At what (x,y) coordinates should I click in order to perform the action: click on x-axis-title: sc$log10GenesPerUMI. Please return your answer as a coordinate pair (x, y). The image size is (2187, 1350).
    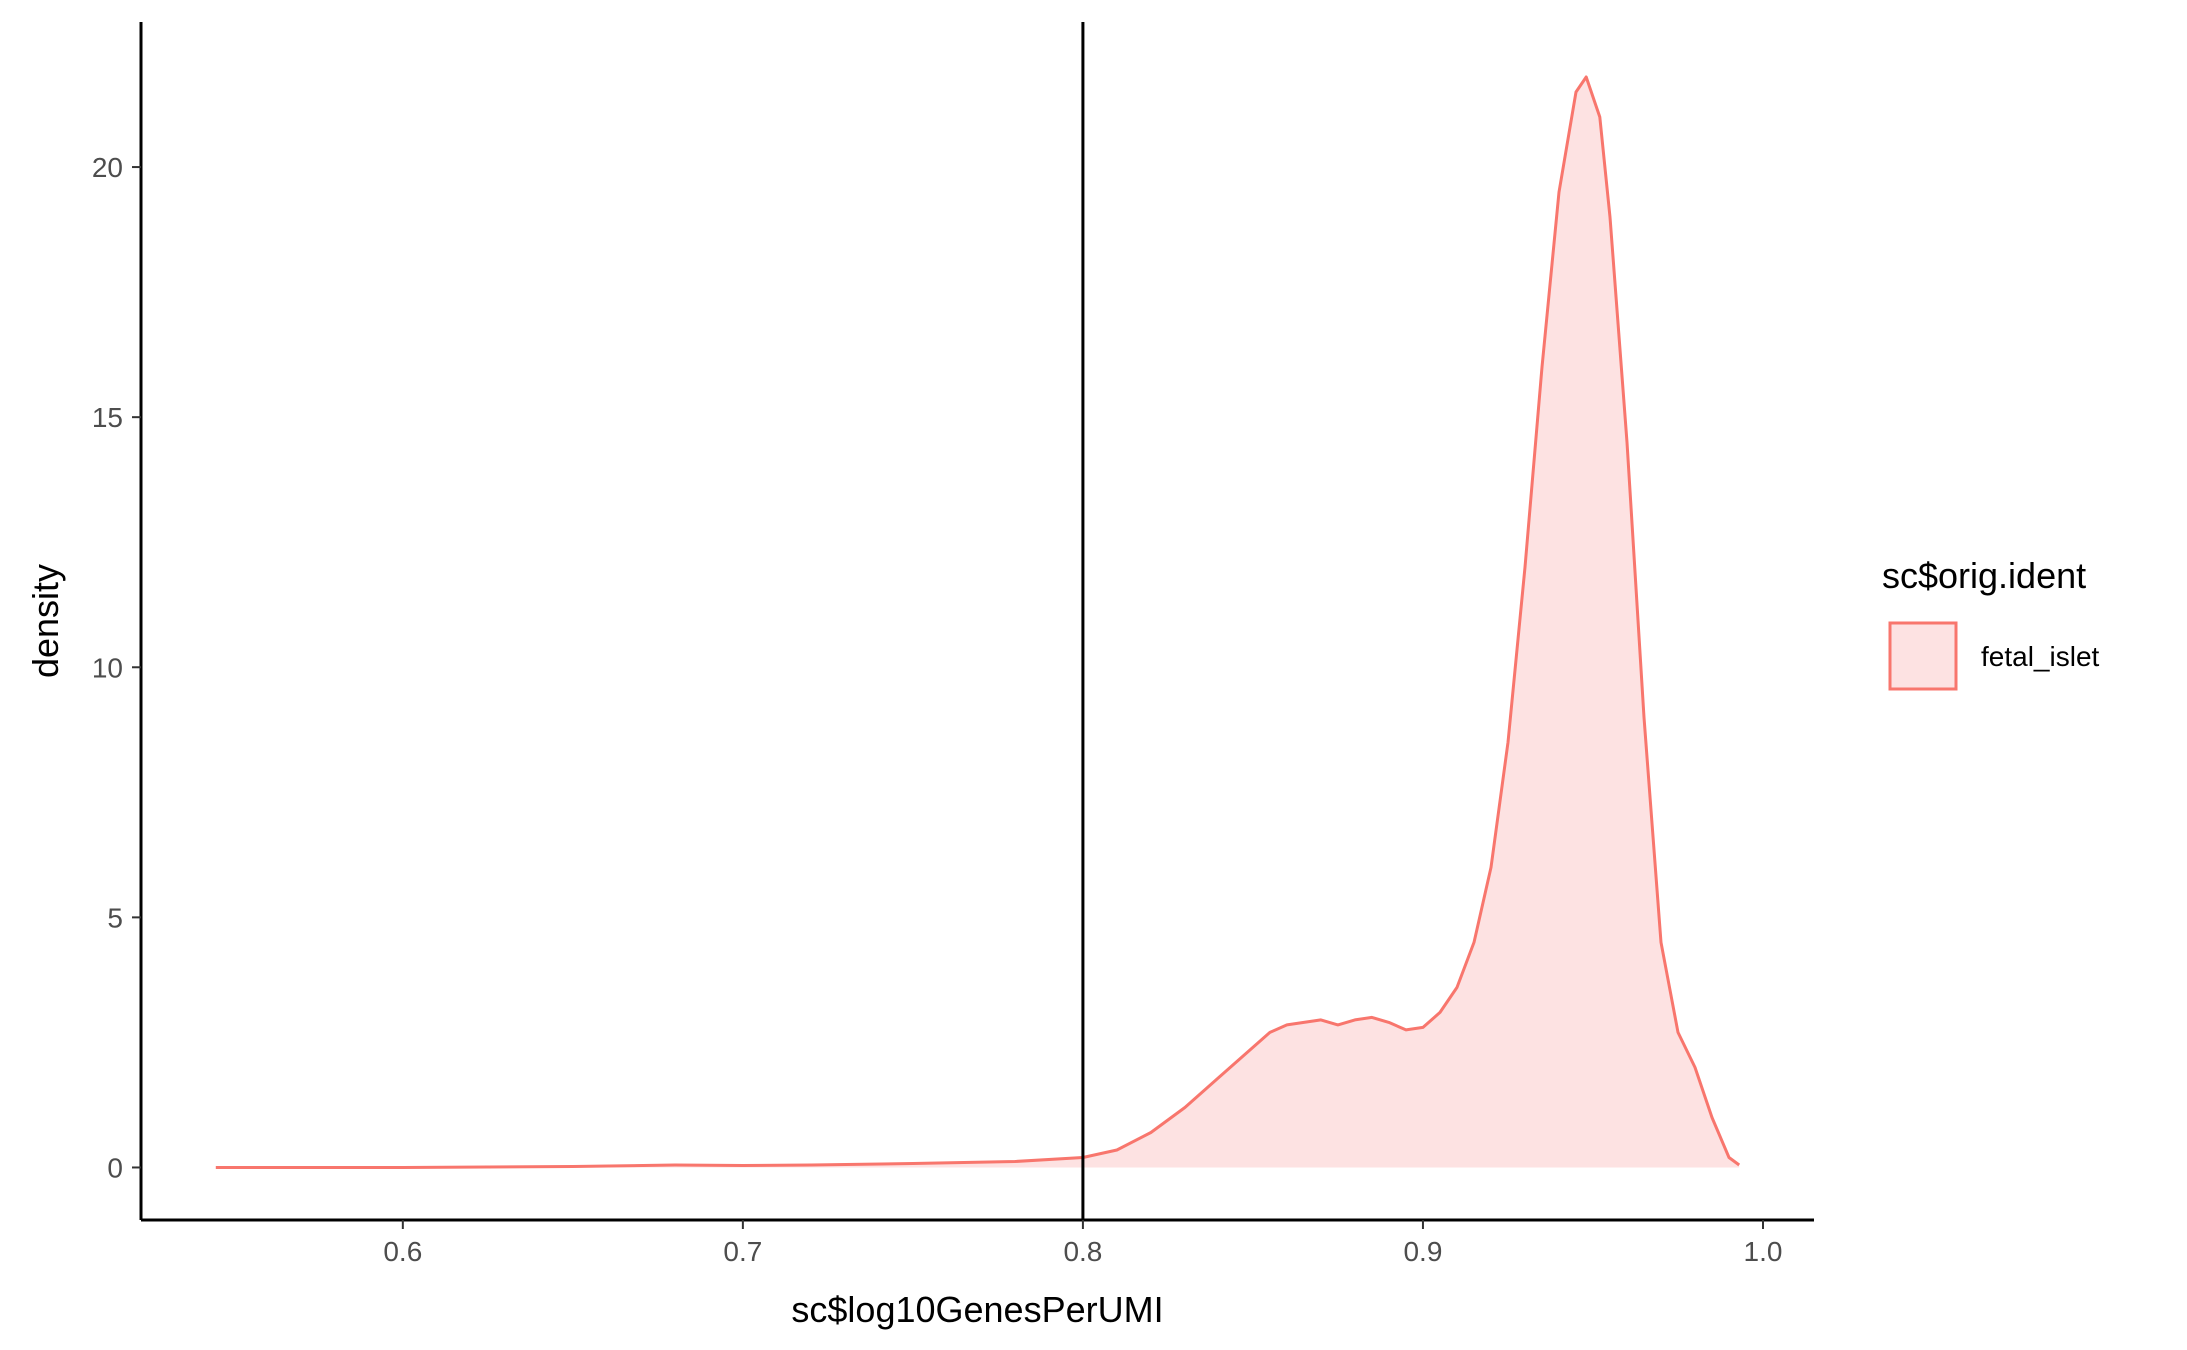
    Looking at the image, I should click on (977, 1309).